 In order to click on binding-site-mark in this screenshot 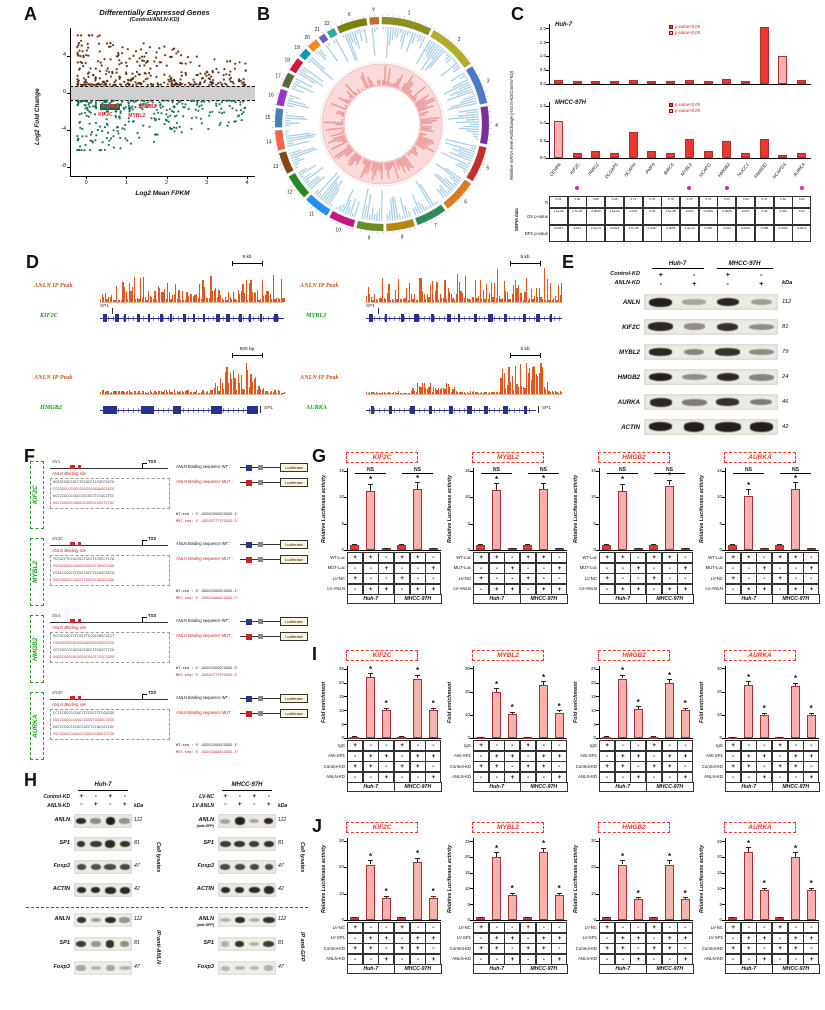, I will do `click(72, 621)`.